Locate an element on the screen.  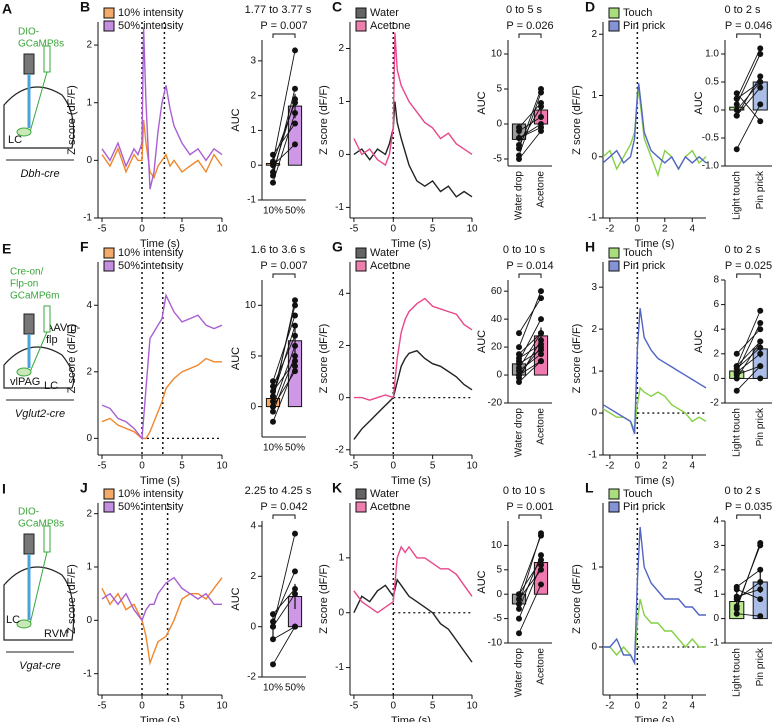
y-tick-label: -2 is located at coordinates (251, 677).